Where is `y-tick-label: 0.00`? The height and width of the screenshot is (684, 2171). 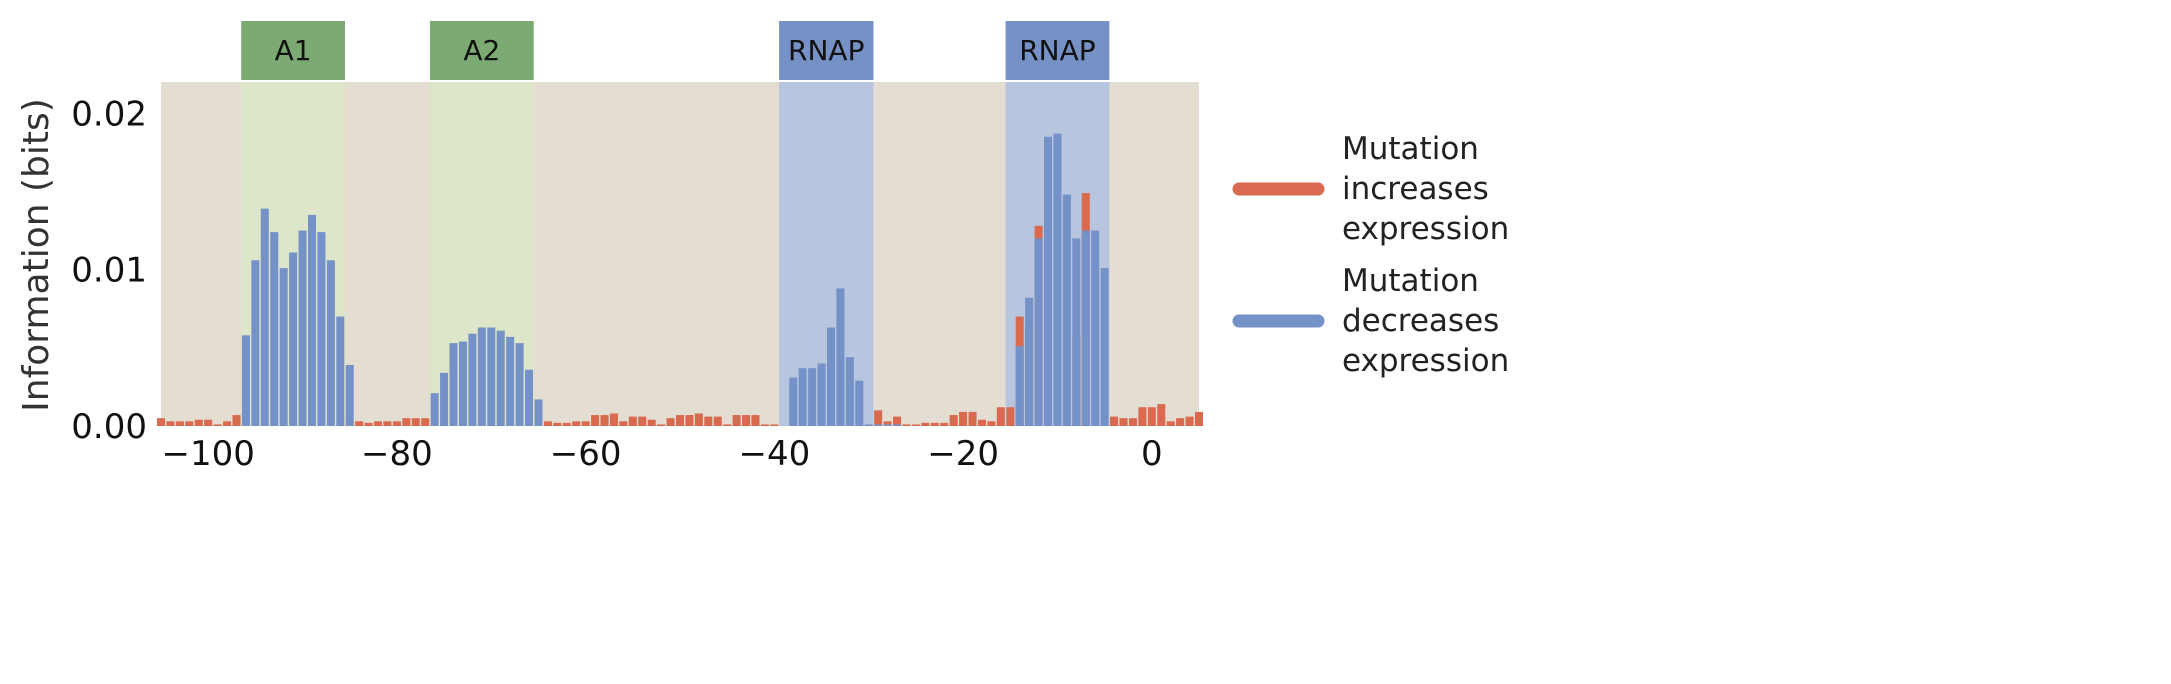 y-tick-label: 0.00 is located at coordinates (109, 427).